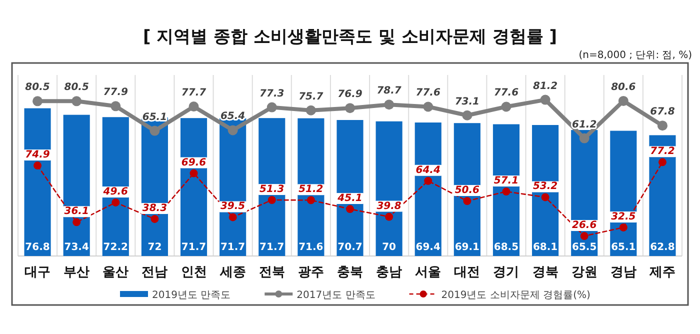 This screenshot has width=700, height=334. Describe the element at coordinates (584, 124) in the screenshot. I see `data-label: 61.2` at that location.